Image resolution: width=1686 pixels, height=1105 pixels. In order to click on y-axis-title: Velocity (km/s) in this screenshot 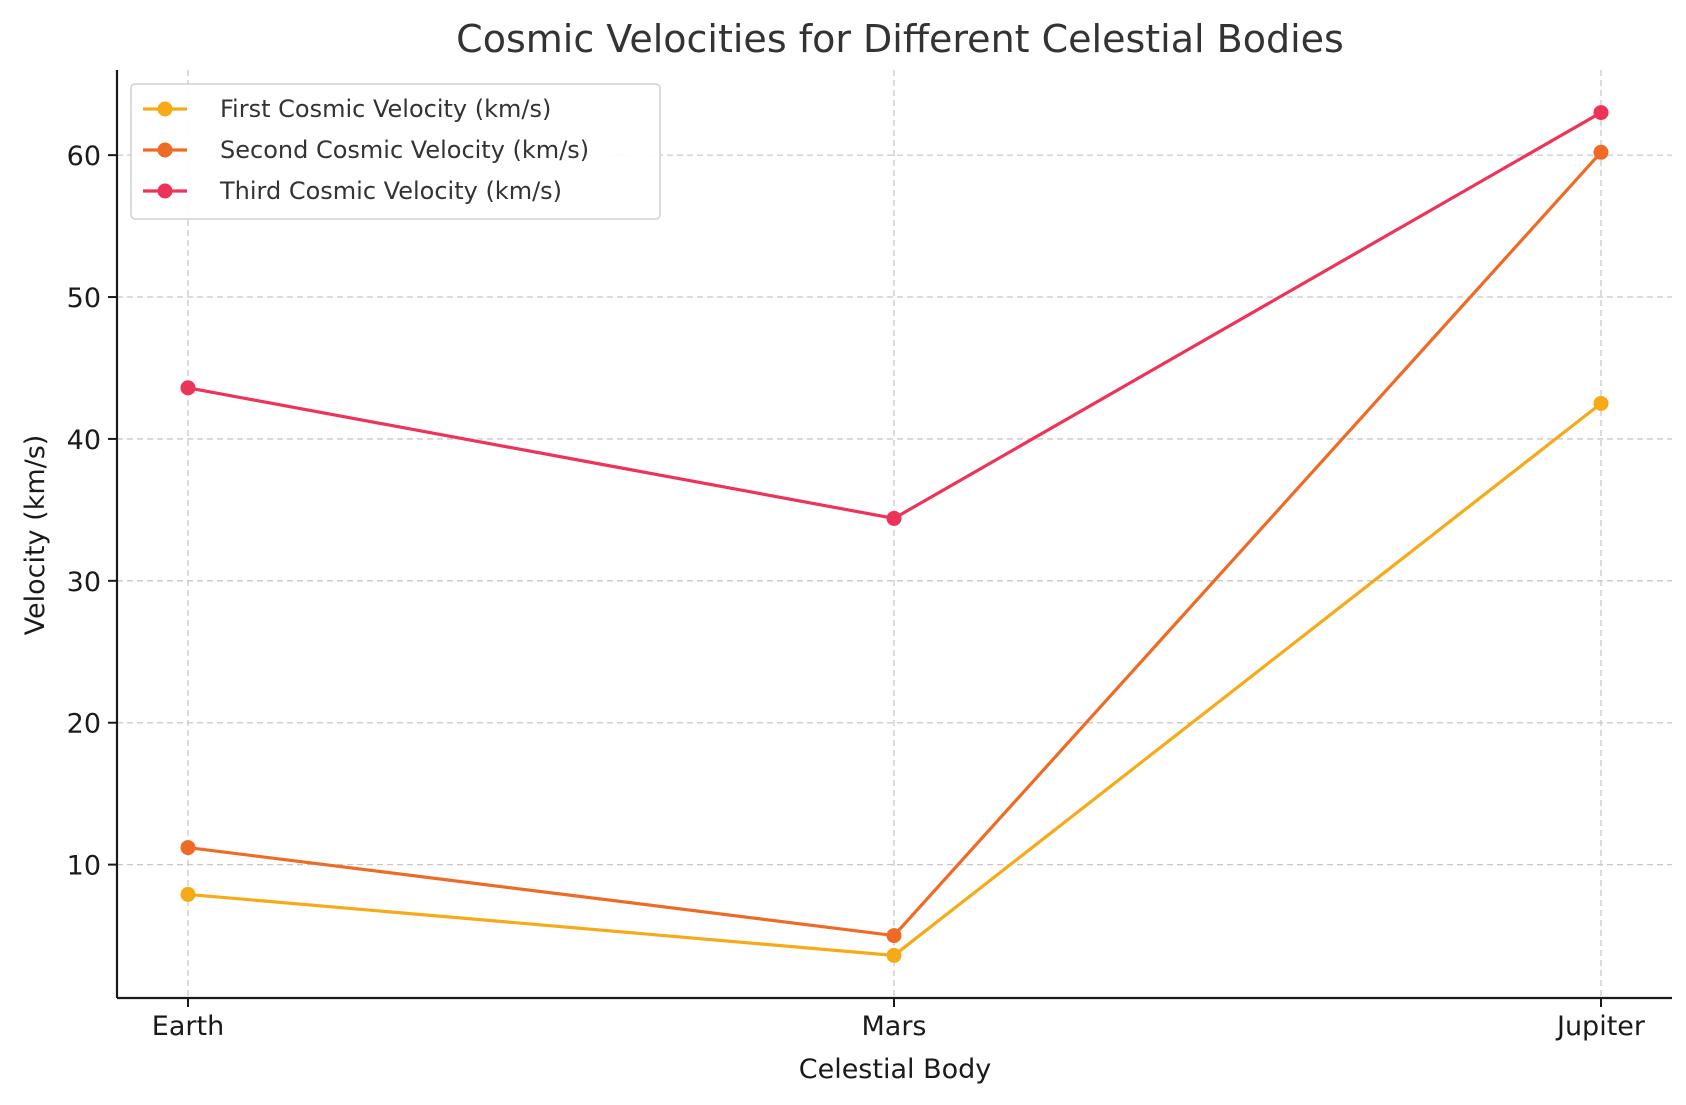, I will do `click(35, 535)`.